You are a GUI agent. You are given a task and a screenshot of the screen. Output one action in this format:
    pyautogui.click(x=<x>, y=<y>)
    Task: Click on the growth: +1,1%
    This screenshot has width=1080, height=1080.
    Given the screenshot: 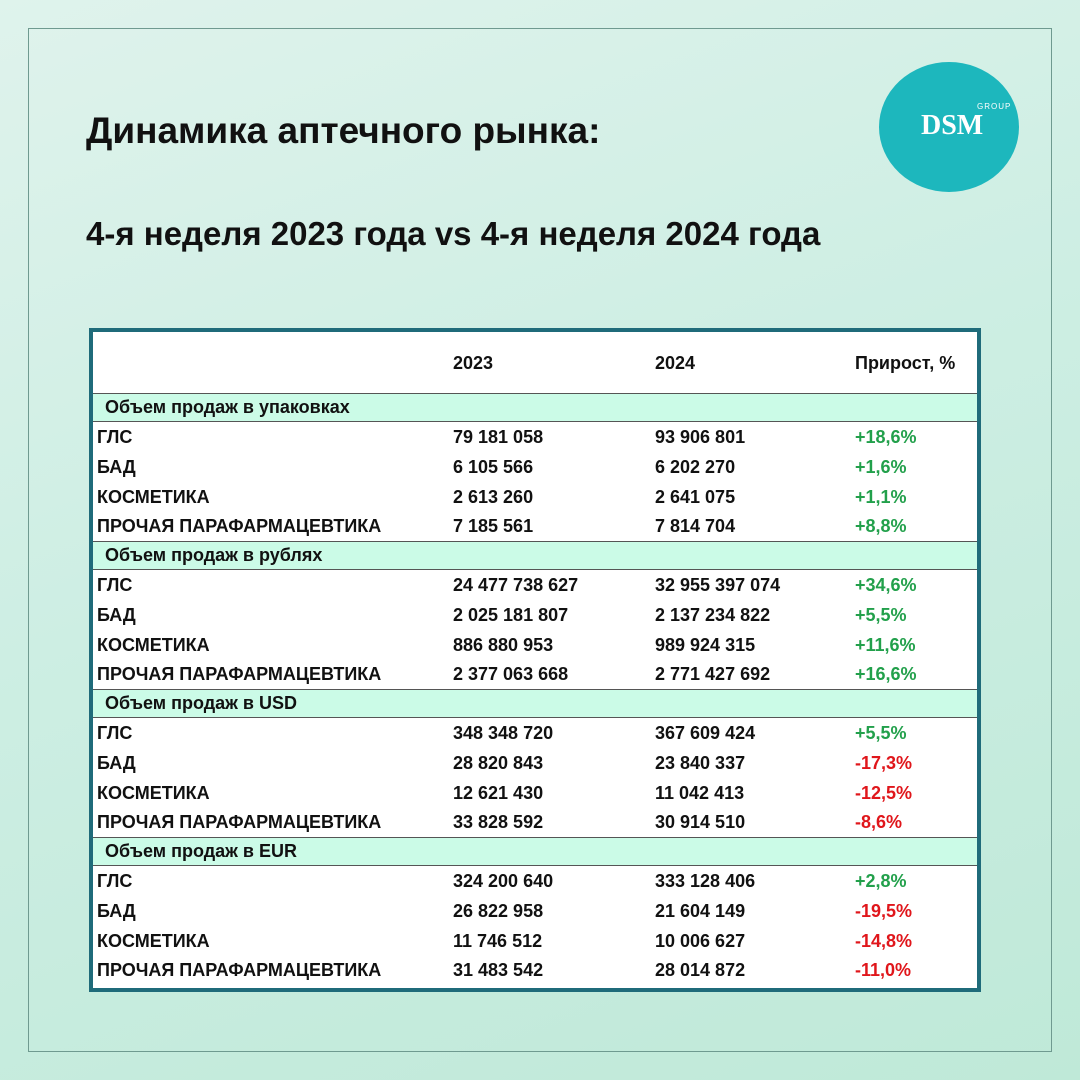 What is the action you would take?
    pyautogui.click(x=881, y=496)
    